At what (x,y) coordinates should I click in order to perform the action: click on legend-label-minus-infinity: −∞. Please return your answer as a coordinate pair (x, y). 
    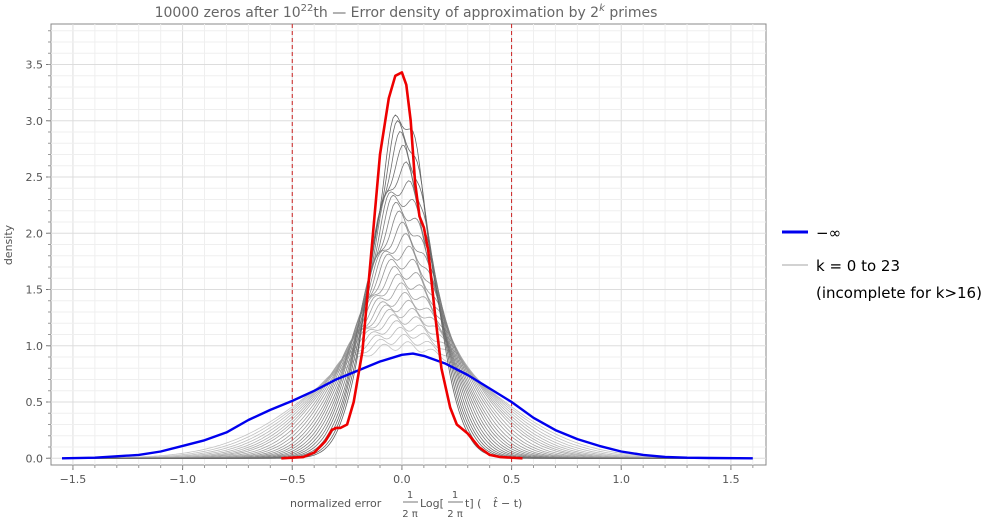
    Looking at the image, I should click on (828, 233).